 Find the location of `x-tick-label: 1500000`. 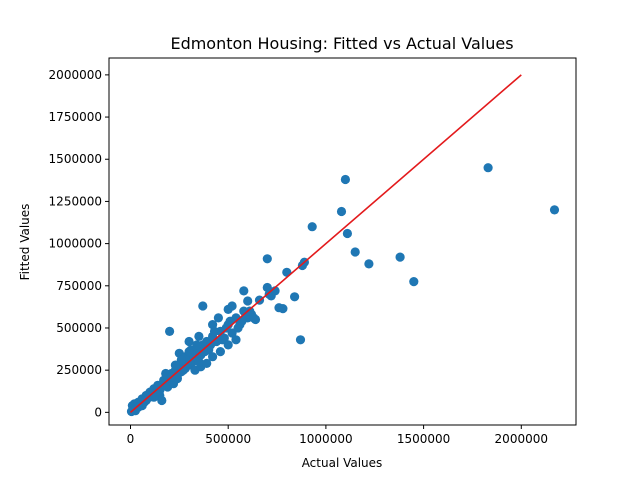

x-tick-label: 1500000 is located at coordinates (423, 439).